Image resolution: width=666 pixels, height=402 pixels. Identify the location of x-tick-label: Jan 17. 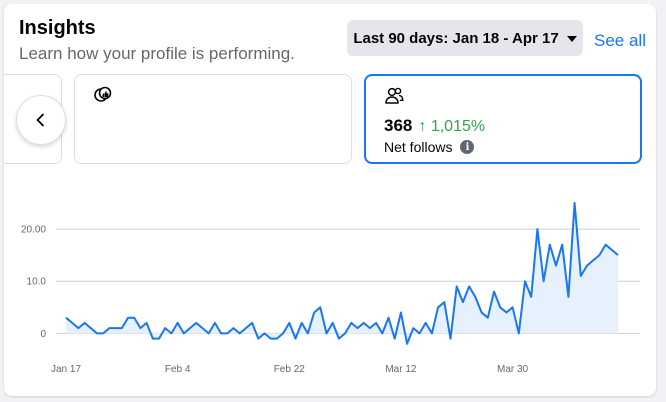
(66, 369).